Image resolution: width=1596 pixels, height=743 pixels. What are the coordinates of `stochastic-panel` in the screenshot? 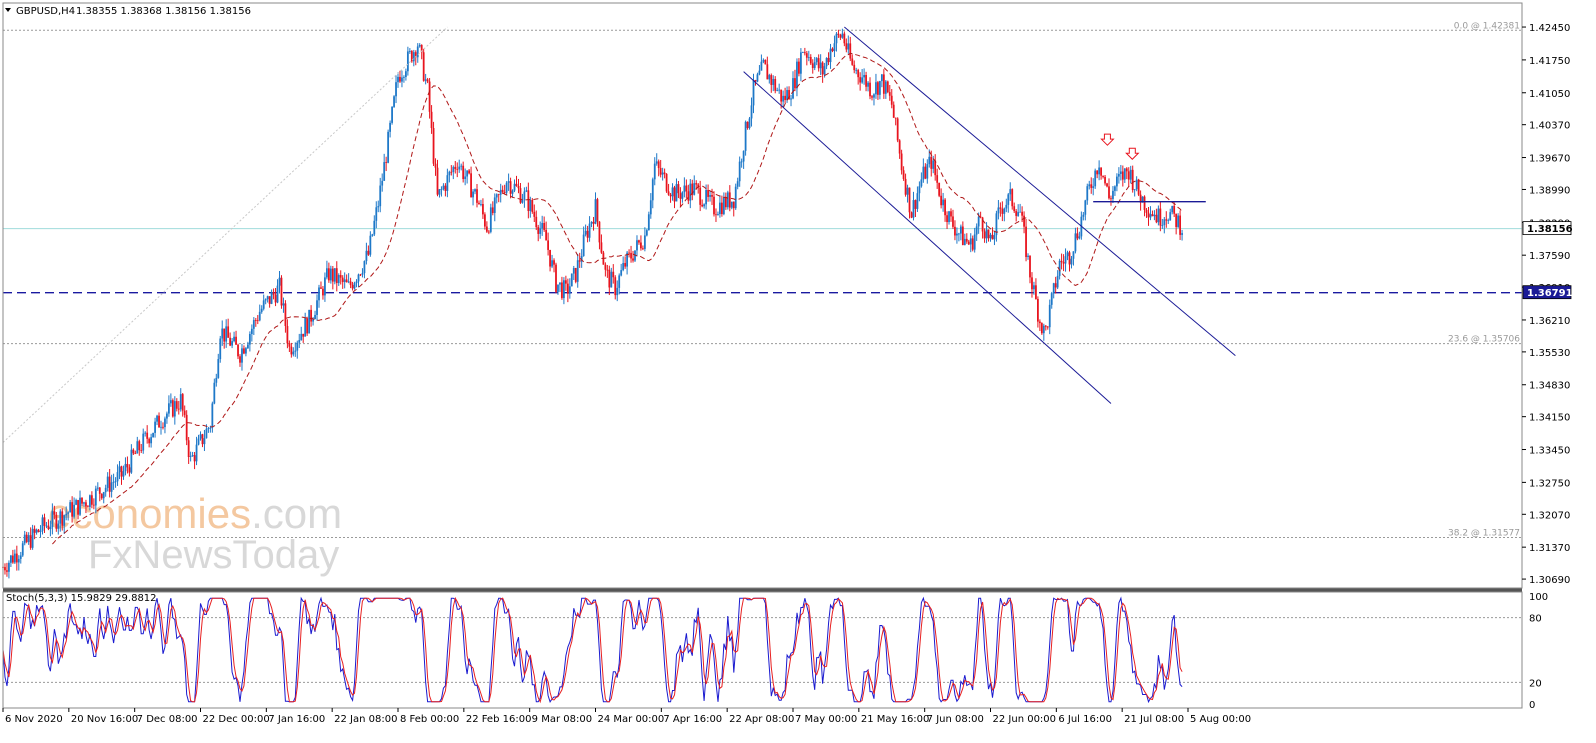 It's located at (762, 650).